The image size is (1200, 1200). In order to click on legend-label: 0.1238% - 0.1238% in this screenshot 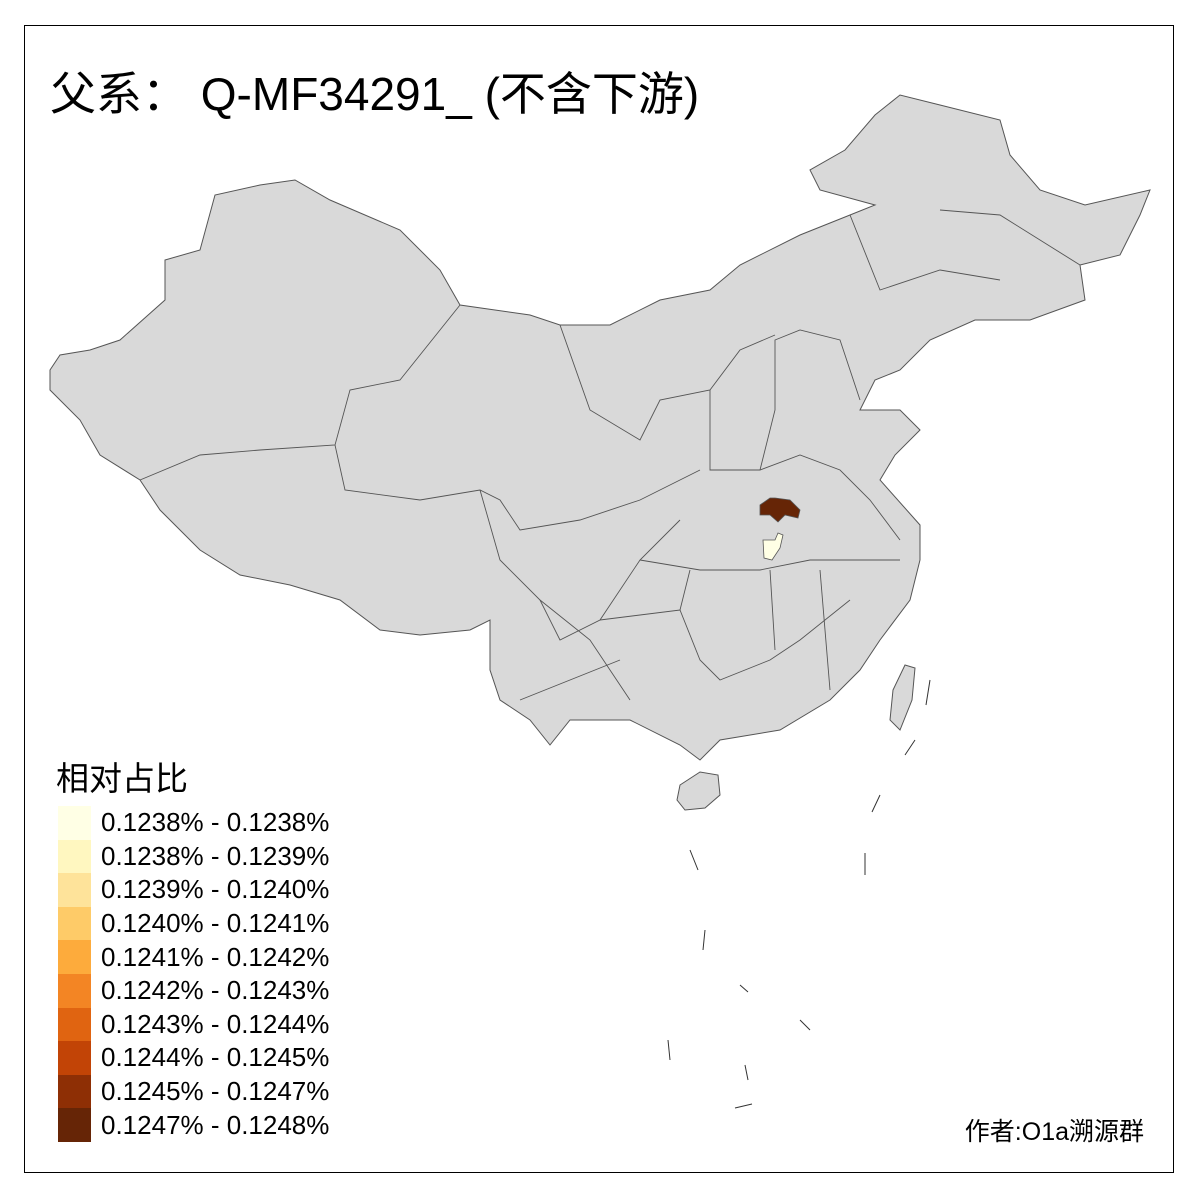, I will do `click(215, 822)`.